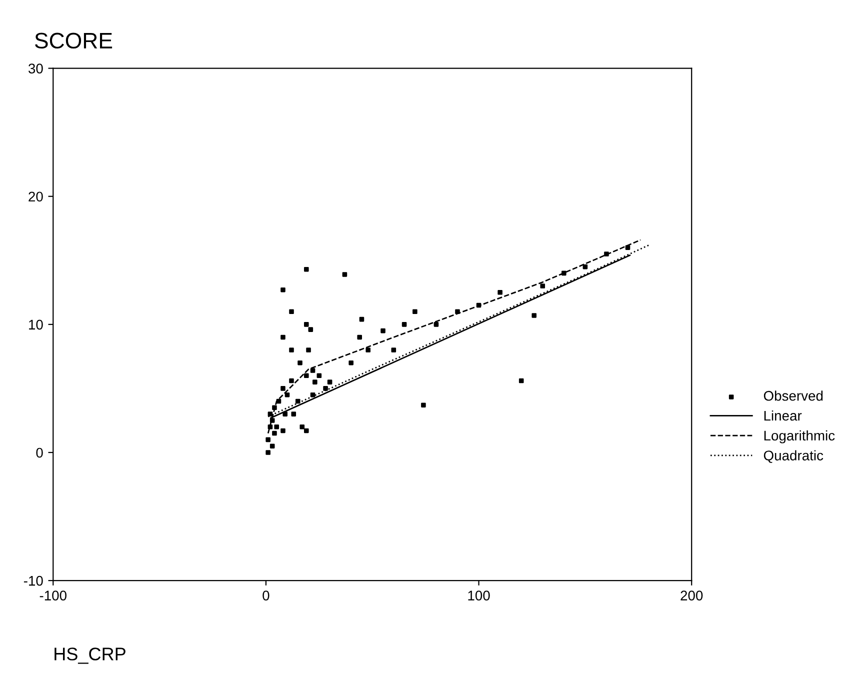 The height and width of the screenshot is (683, 857). I want to click on y-tick-label: 20, so click(35, 197).